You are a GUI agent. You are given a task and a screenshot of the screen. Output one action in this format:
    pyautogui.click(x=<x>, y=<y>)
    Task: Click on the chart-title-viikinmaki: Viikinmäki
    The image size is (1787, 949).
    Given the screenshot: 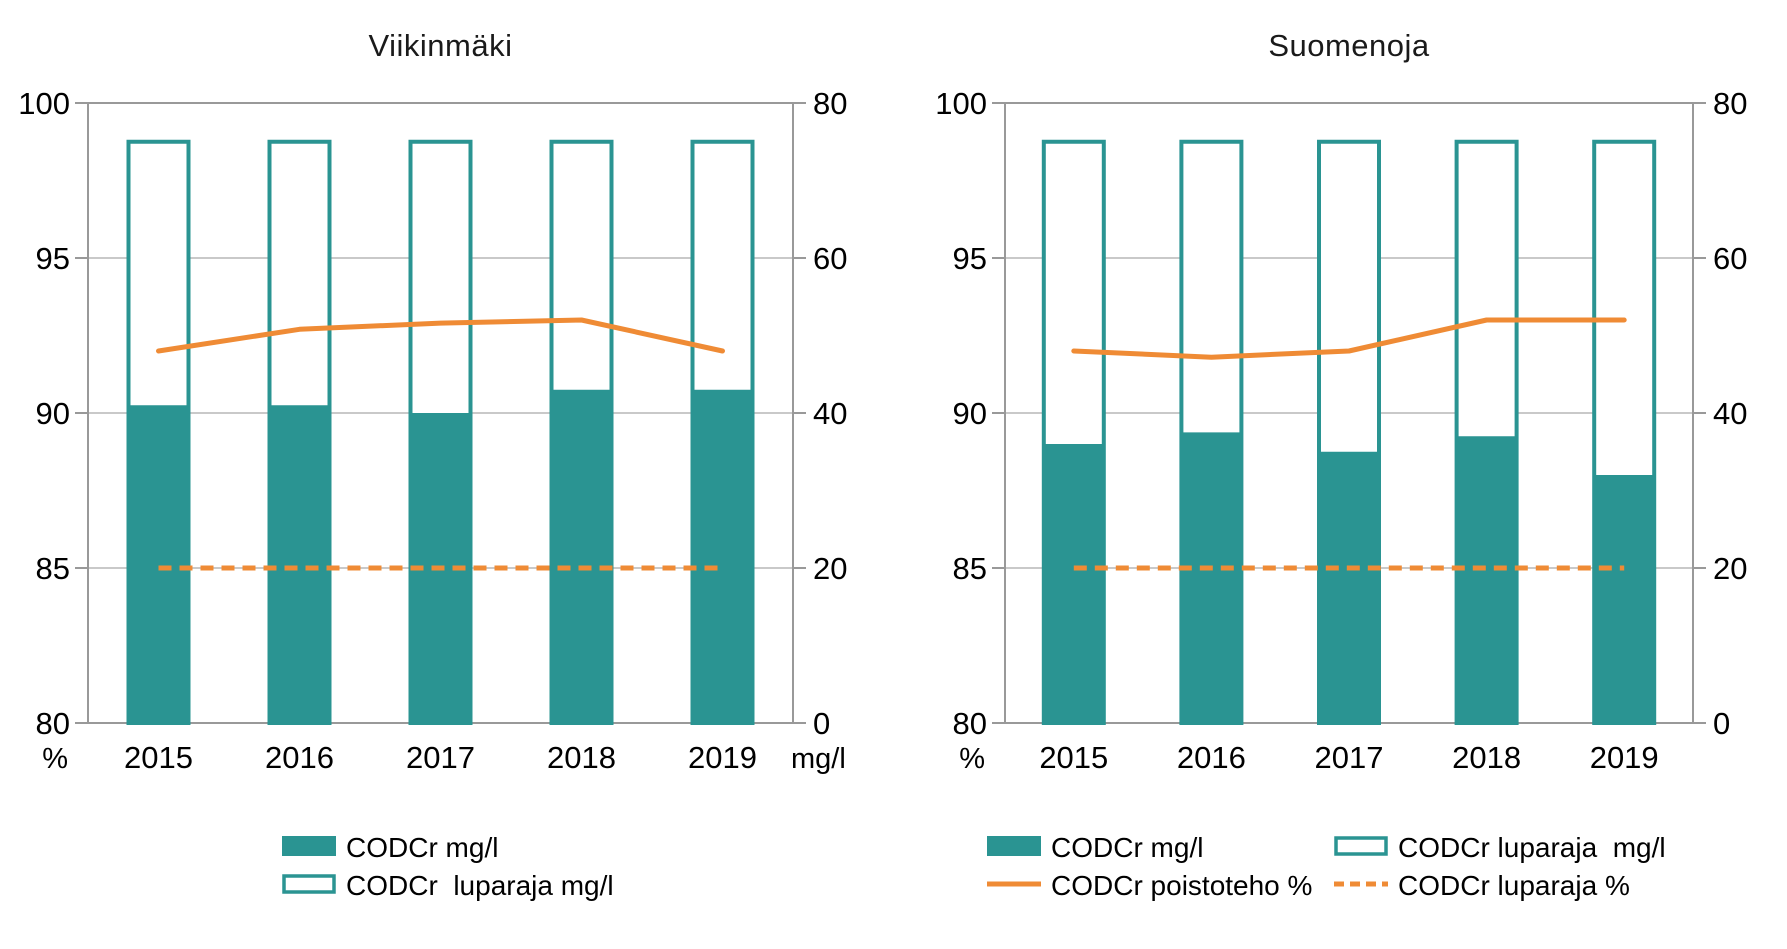 What is the action you would take?
    pyautogui.click(x=440, y=45)
    